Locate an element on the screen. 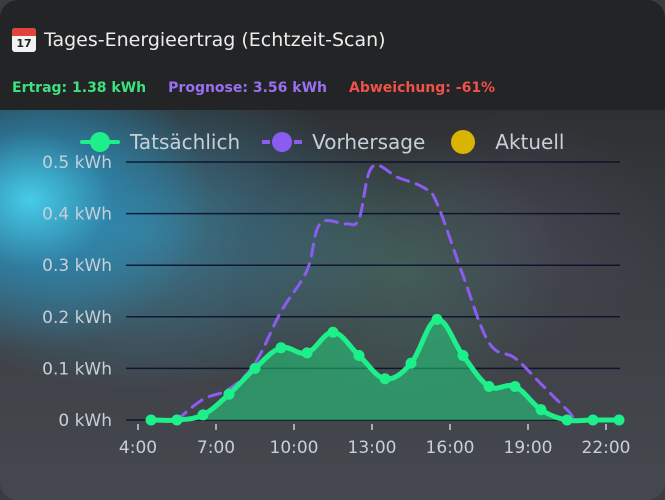  y-tick-label: 0.4 kWh is located at coordinates (77, 215).